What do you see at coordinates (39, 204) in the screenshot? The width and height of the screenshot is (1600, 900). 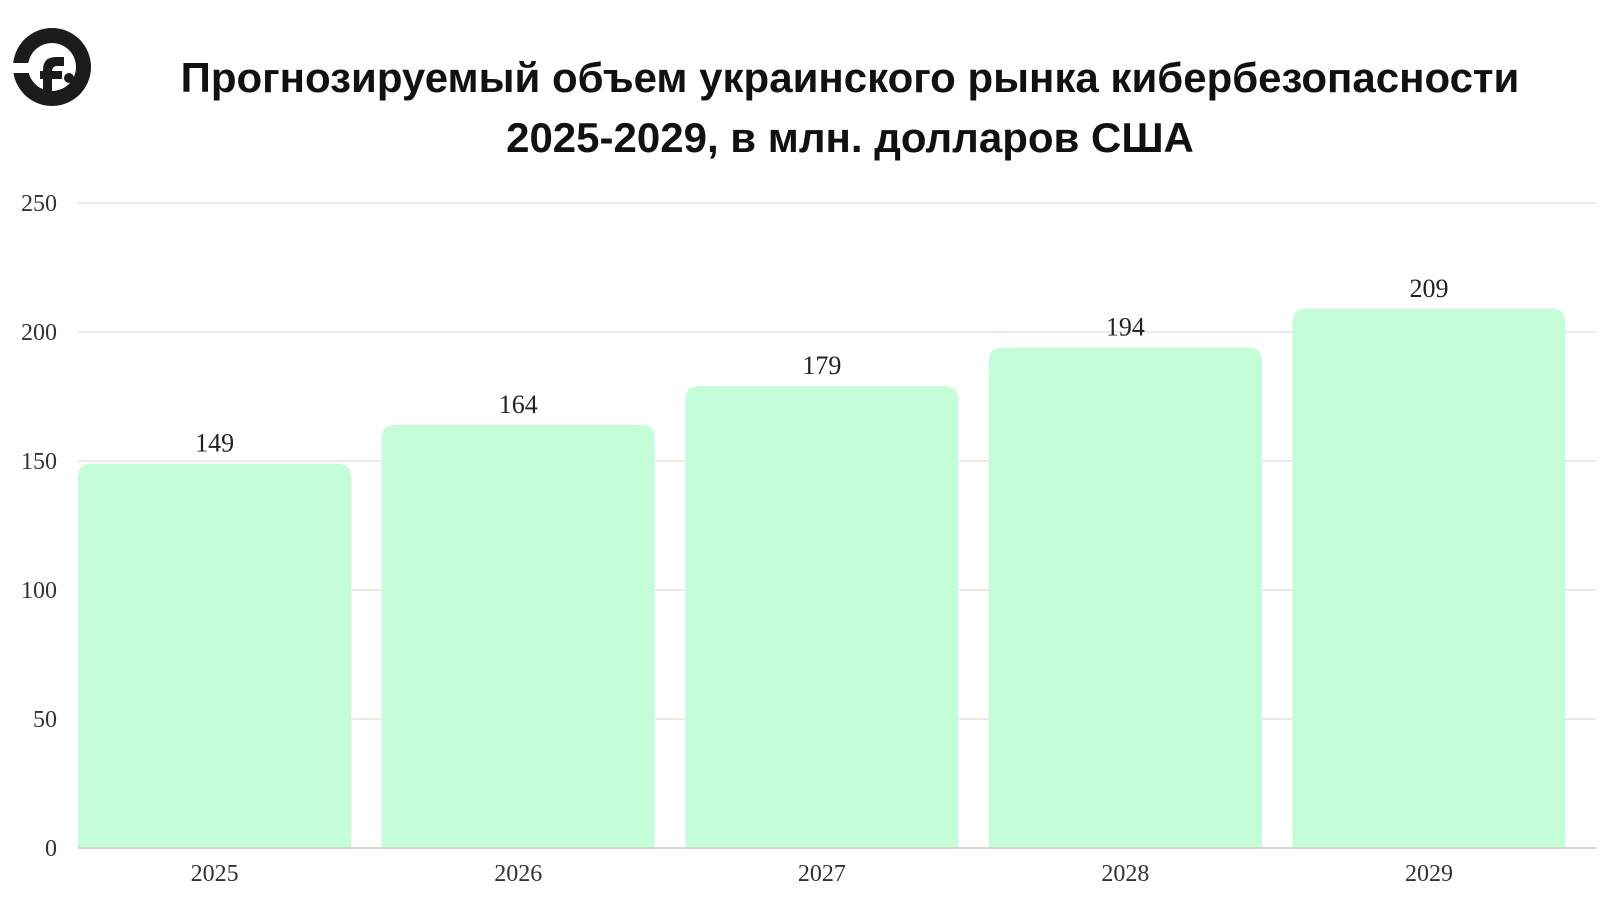 I see `y-tick-label: 250` at bounding box center [39, 204].